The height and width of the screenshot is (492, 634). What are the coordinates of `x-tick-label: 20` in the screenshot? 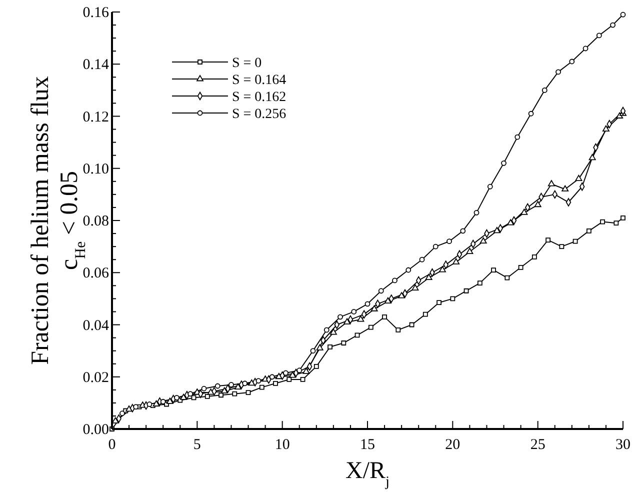 It's located at (452, 445).